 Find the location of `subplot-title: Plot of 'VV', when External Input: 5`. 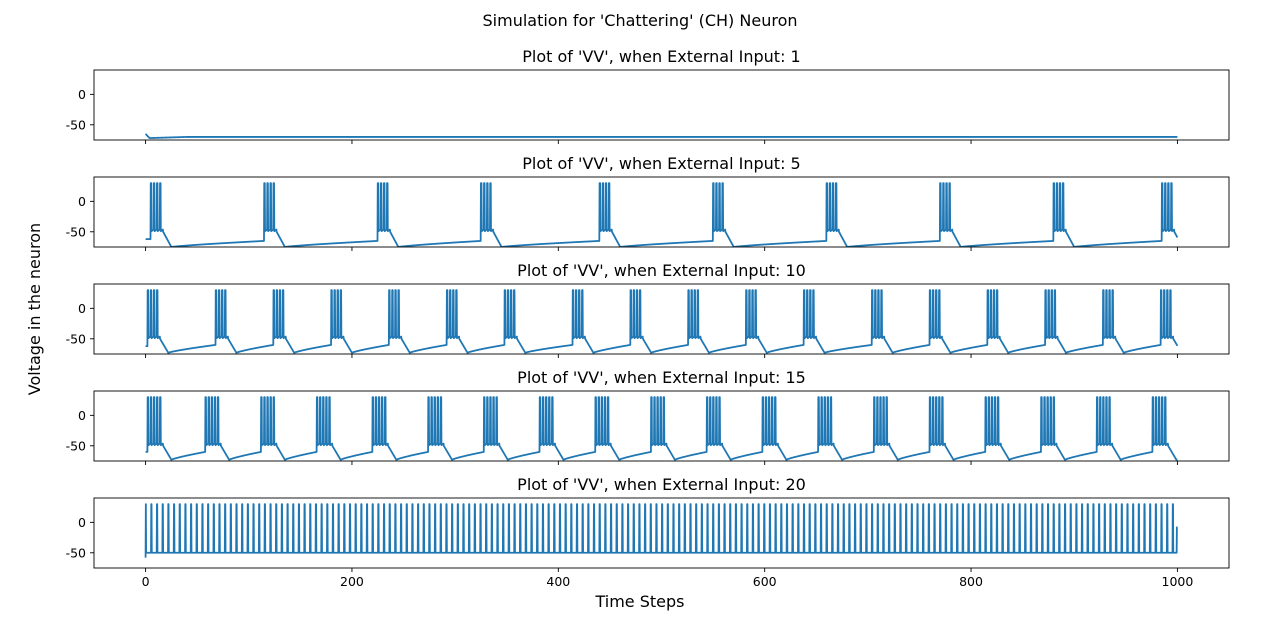

subplot-title: Plot of 'VV', when External Input: 5 is located at coordinates (661, 163).